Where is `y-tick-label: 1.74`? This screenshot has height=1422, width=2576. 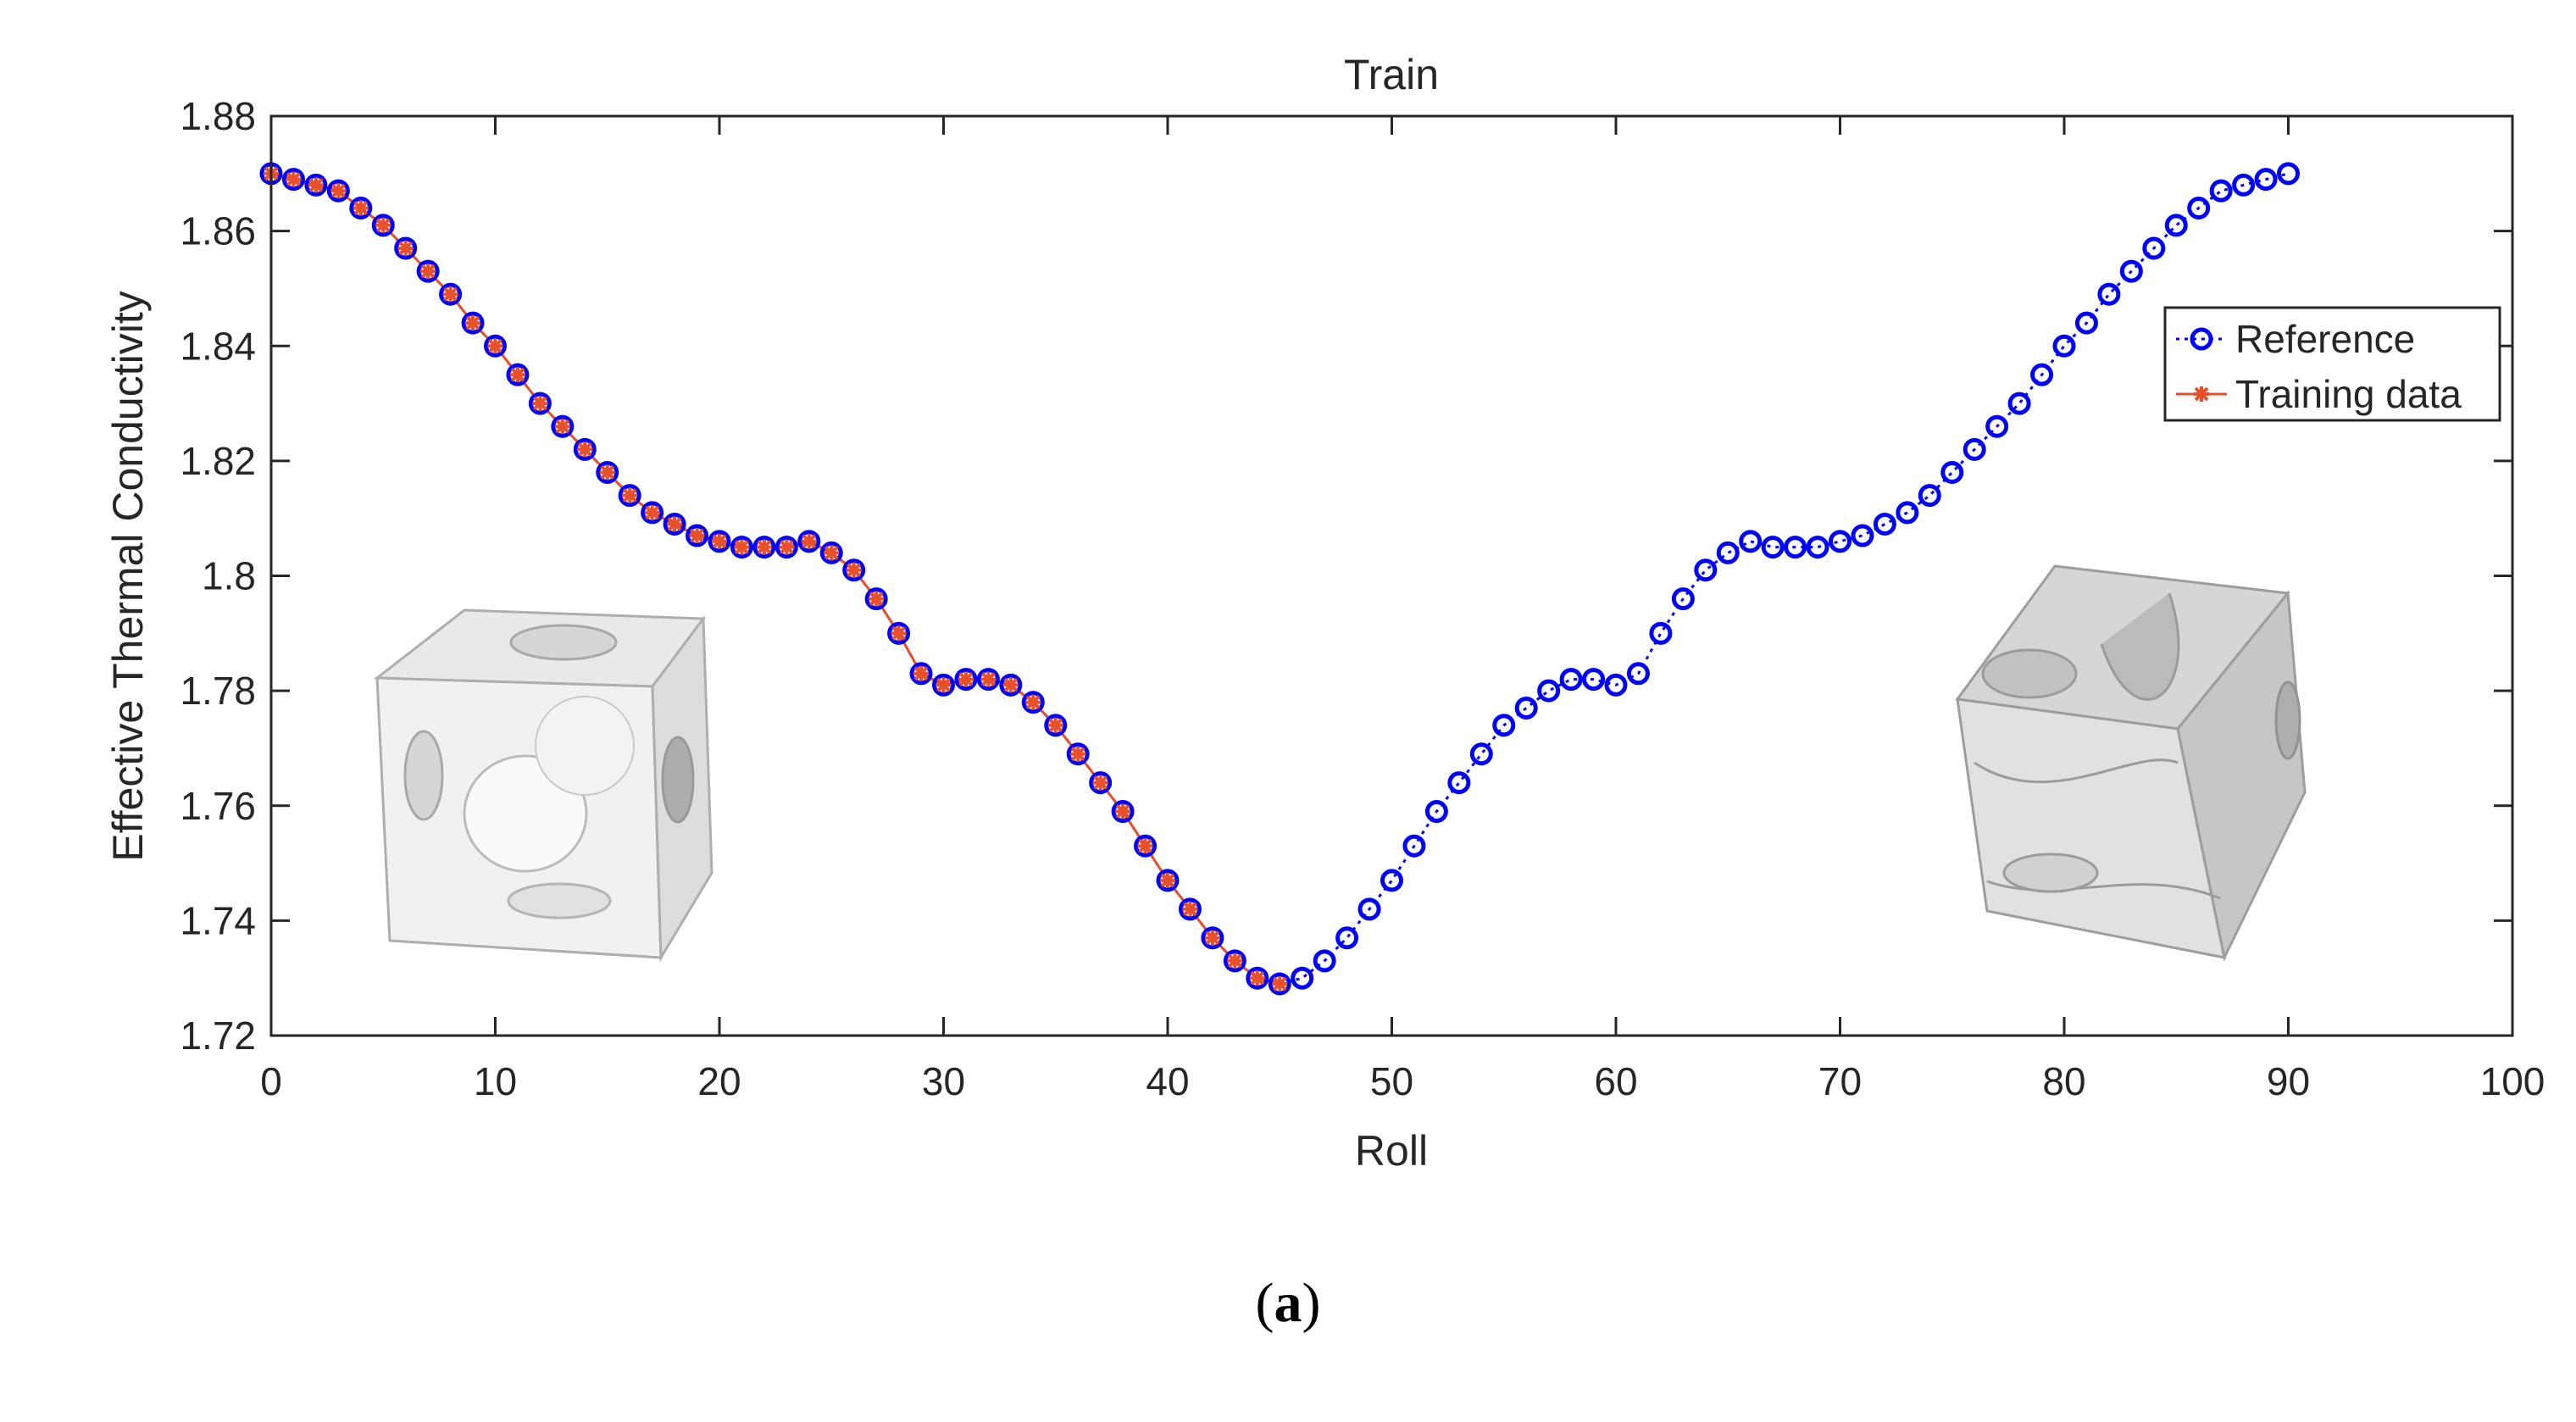 y-tick-label: 1.74 is located at coordinates (218, 920).